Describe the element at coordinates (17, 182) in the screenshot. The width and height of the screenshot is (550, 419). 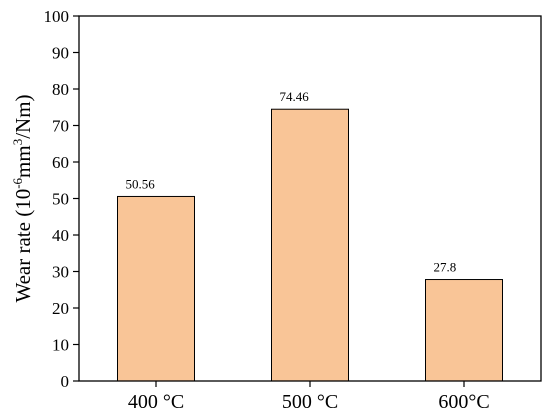
I see `y-axis-title-exp1: -6` at that location.